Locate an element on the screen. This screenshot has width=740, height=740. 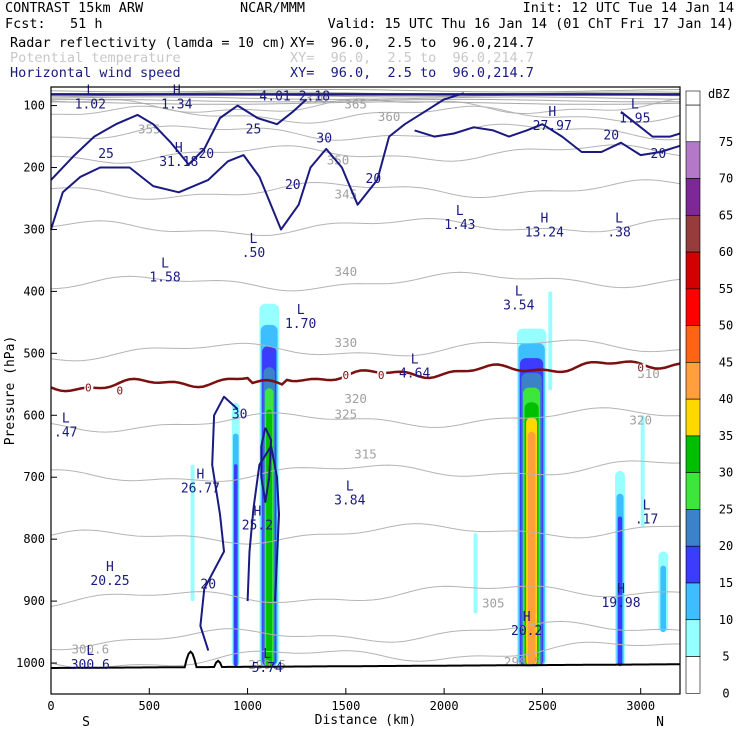
x-end-label-right: N is located at coordinates (660, 722).